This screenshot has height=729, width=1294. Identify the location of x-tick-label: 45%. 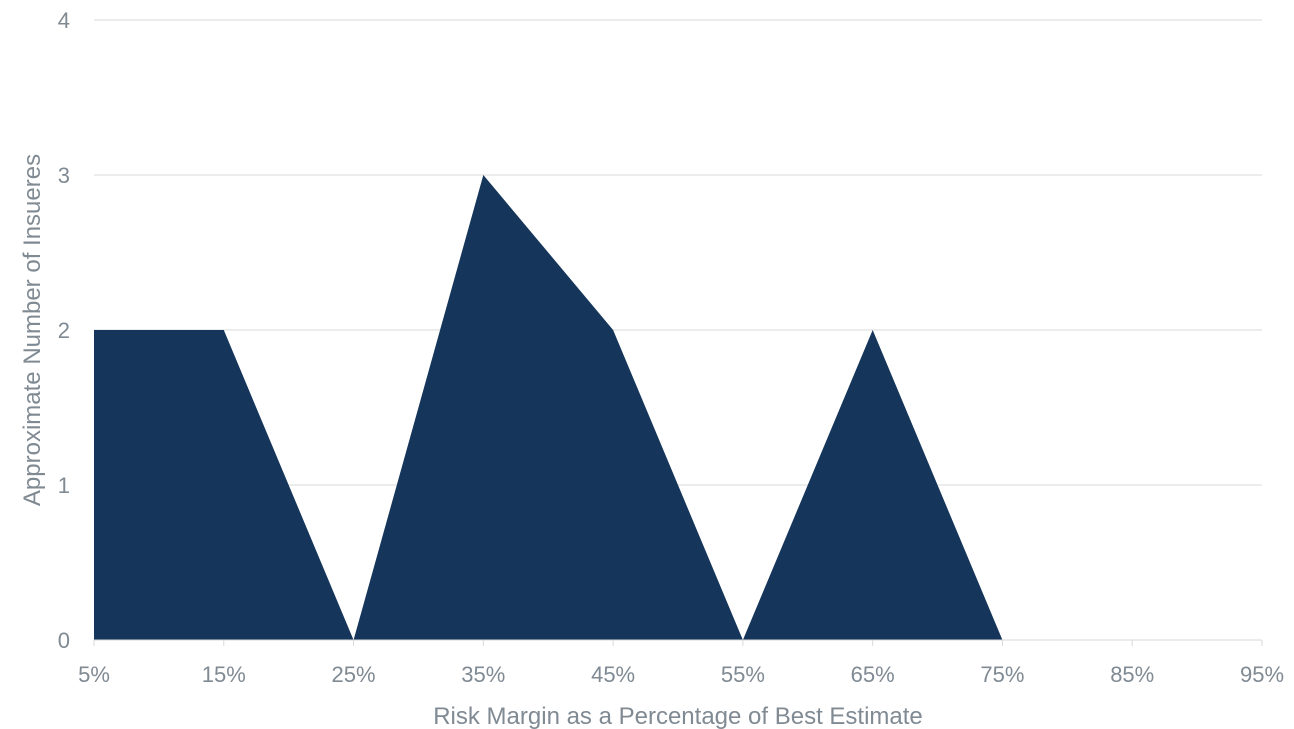
(613, 674).